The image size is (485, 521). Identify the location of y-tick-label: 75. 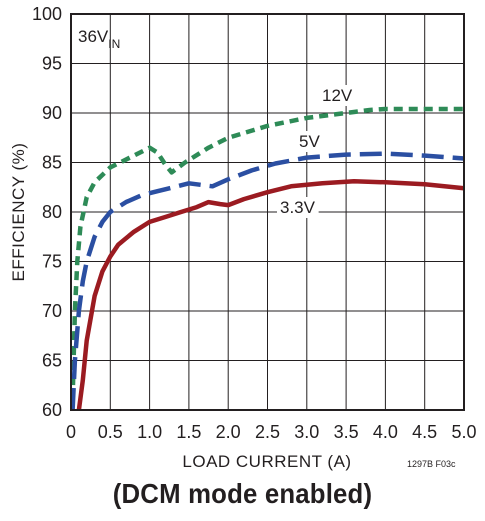
(52, 262).